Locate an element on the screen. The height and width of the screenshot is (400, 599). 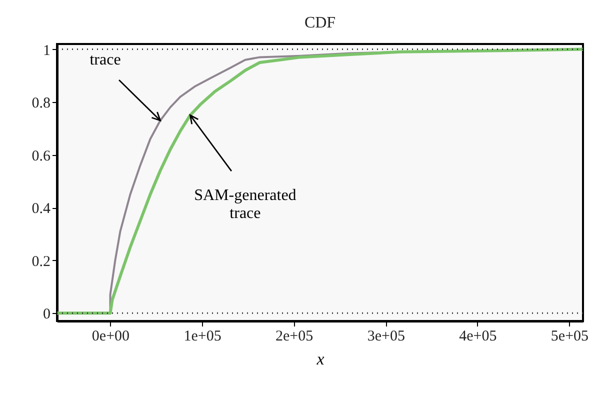
y-tick-label: 1 is located at coordinates (46, 50).